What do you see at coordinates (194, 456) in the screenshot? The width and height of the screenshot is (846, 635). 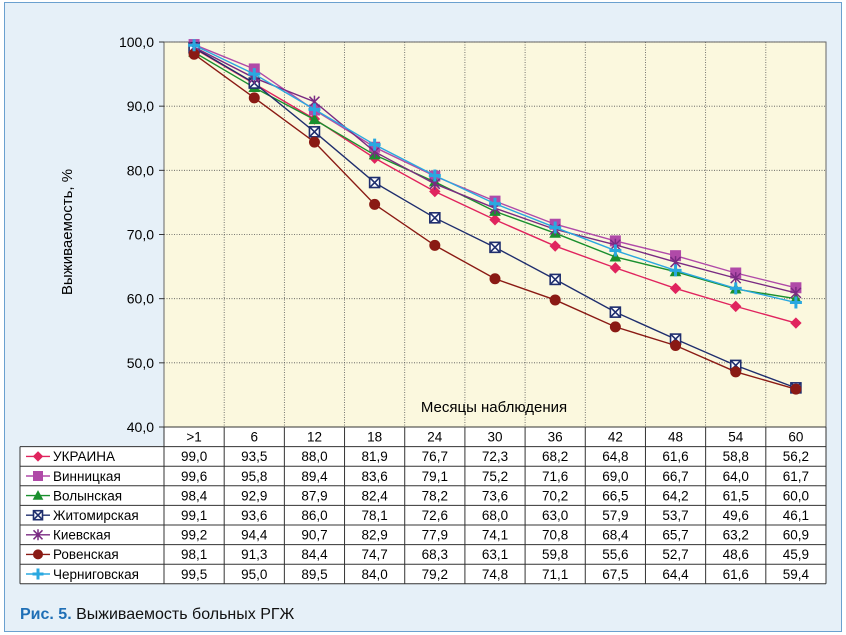 I see `table-cell: 99,0` at bounding box center [194, 456].